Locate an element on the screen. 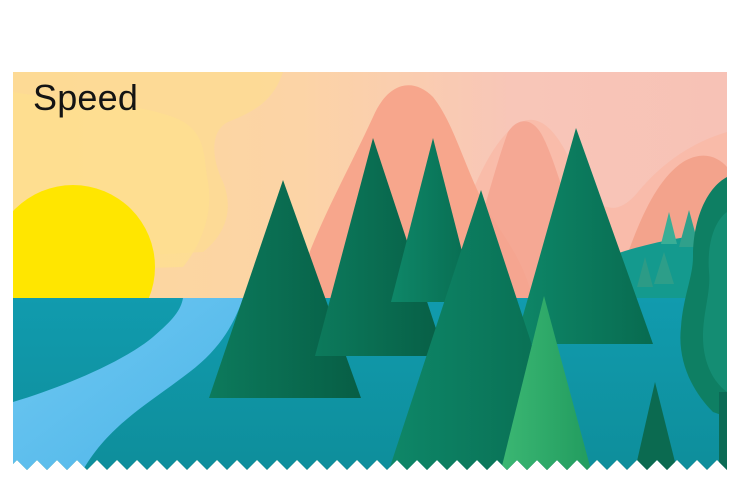 The image size is (740, 501). round-tree-trunk is located at coordinates (723, 431).